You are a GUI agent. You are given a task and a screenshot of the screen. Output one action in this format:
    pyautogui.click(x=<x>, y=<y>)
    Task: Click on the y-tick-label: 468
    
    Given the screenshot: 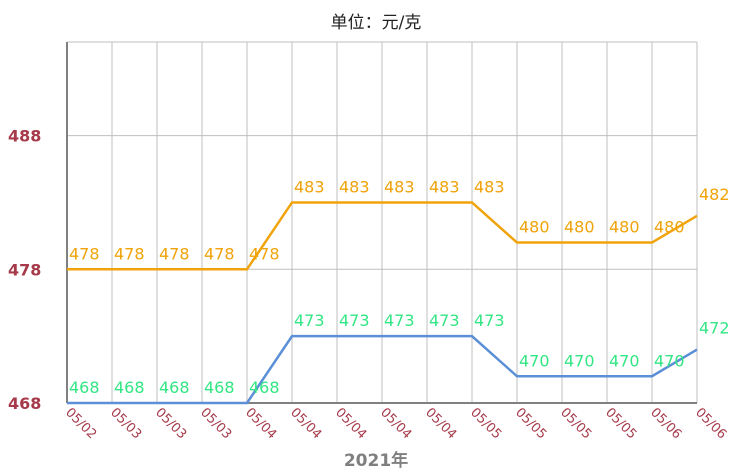 What is the action you would take?
    pyautogui.click(x=24, y=403)
    